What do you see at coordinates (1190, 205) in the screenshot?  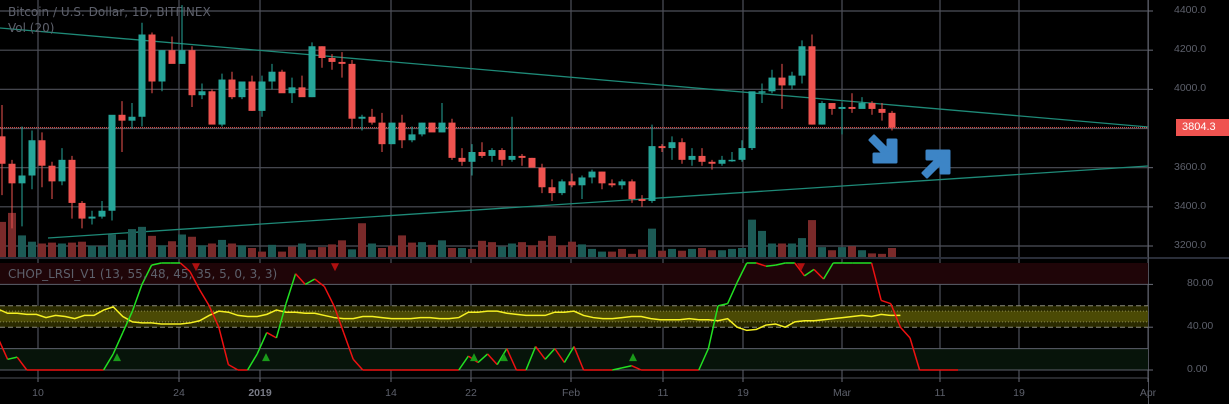 I see `price-tick-label: 3400.0` at bounding box center [1190, 205].